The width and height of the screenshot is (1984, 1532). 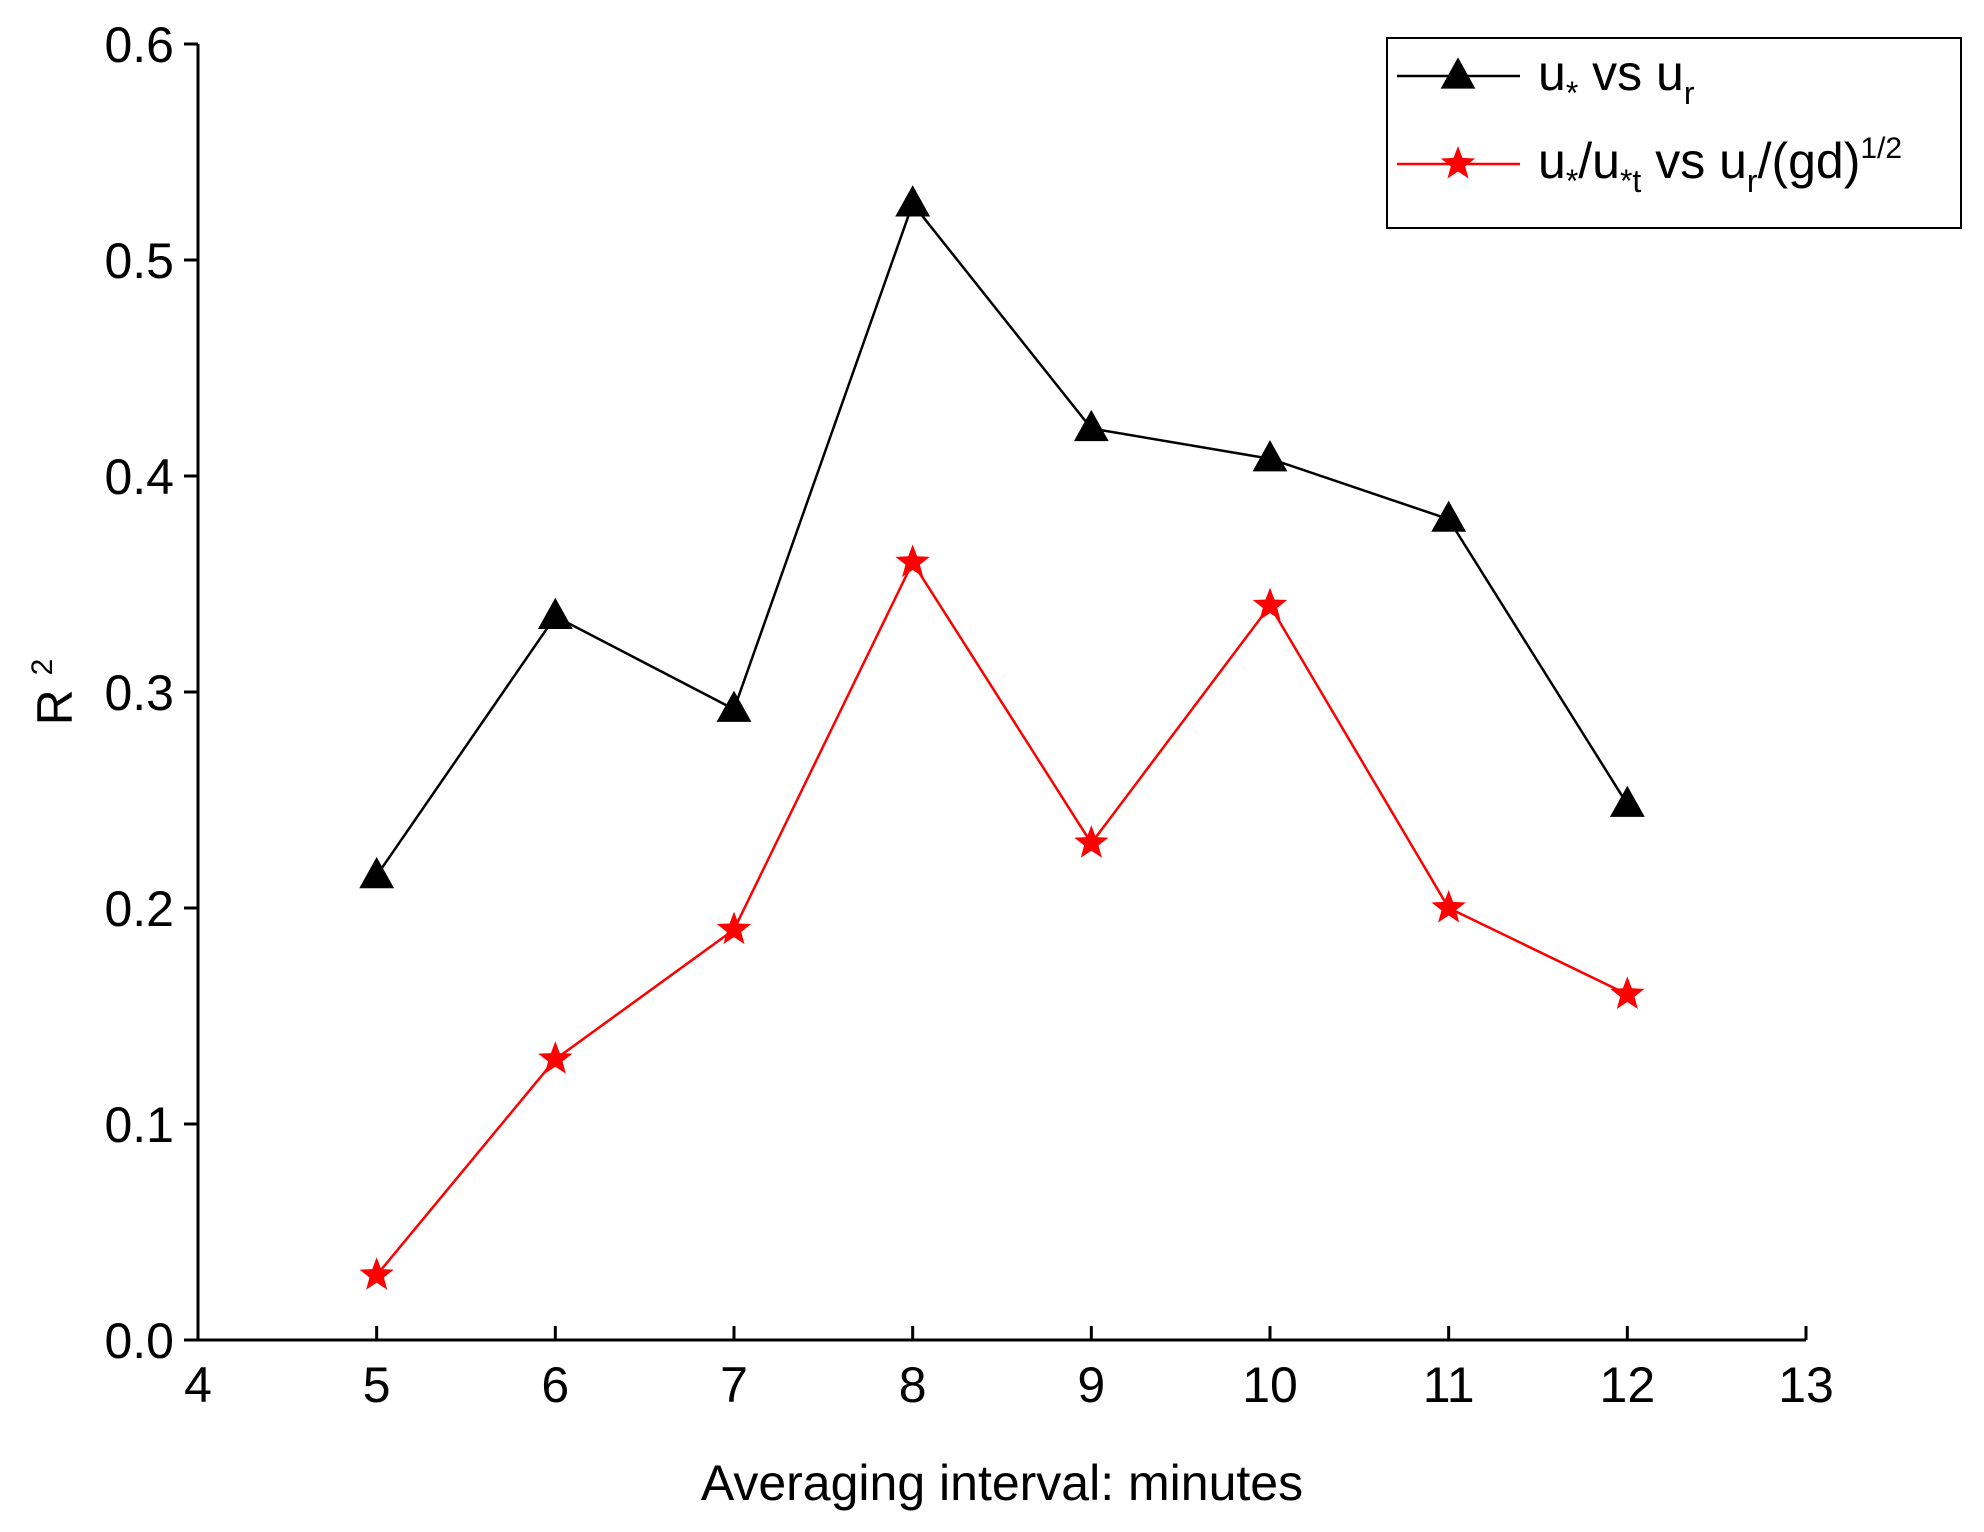 I want to click on y-tick-label: 0.4, so click(x=139, y=477).